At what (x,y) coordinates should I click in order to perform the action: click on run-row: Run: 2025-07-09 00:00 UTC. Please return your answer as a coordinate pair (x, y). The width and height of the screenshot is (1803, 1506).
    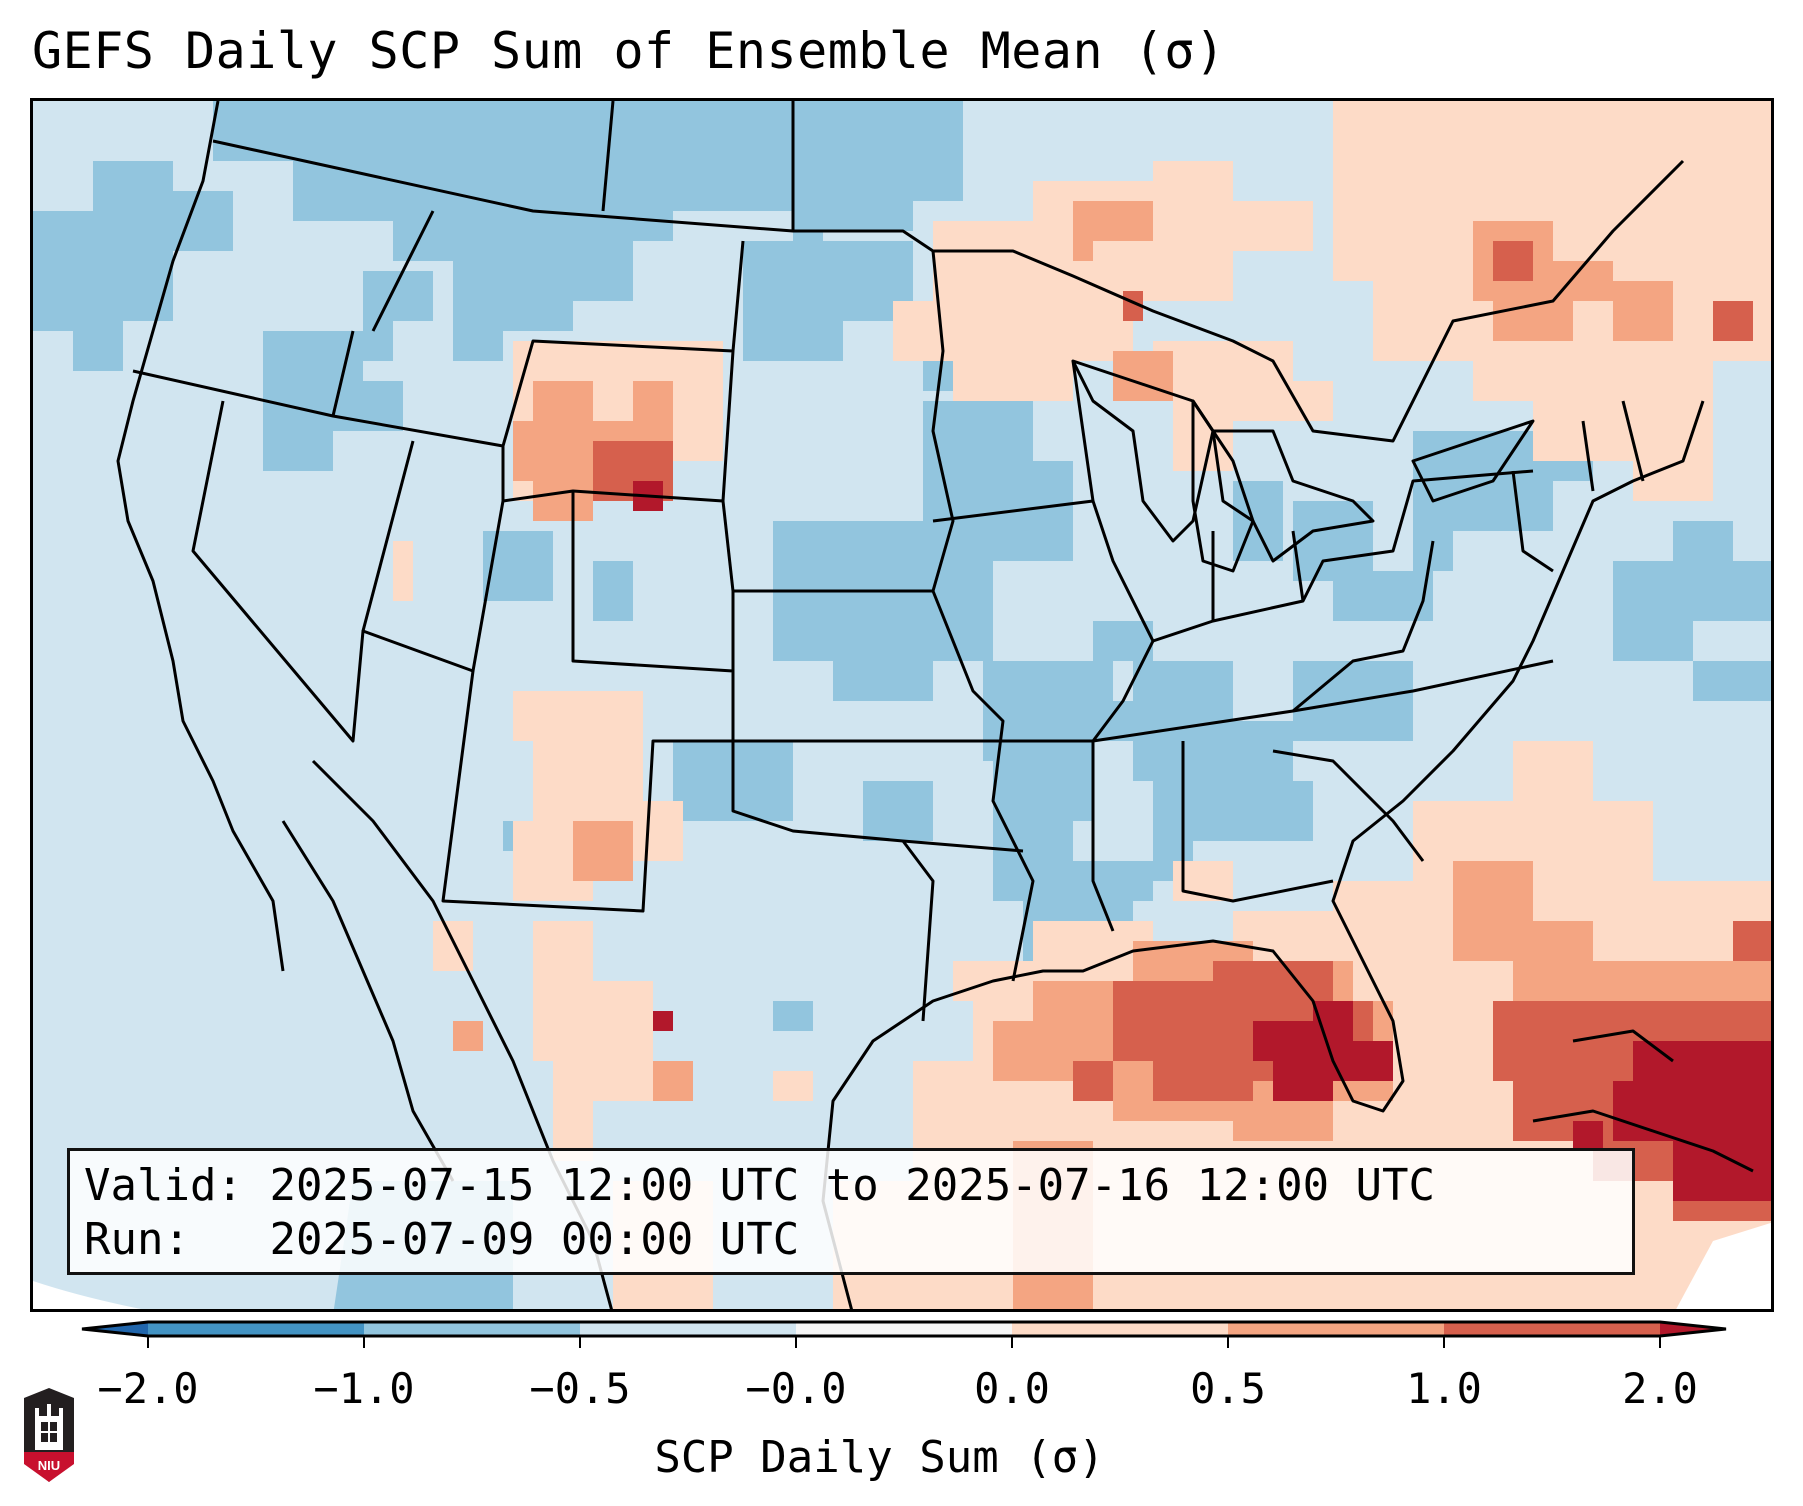
    Looking at the image, I should click on (851, 1240).